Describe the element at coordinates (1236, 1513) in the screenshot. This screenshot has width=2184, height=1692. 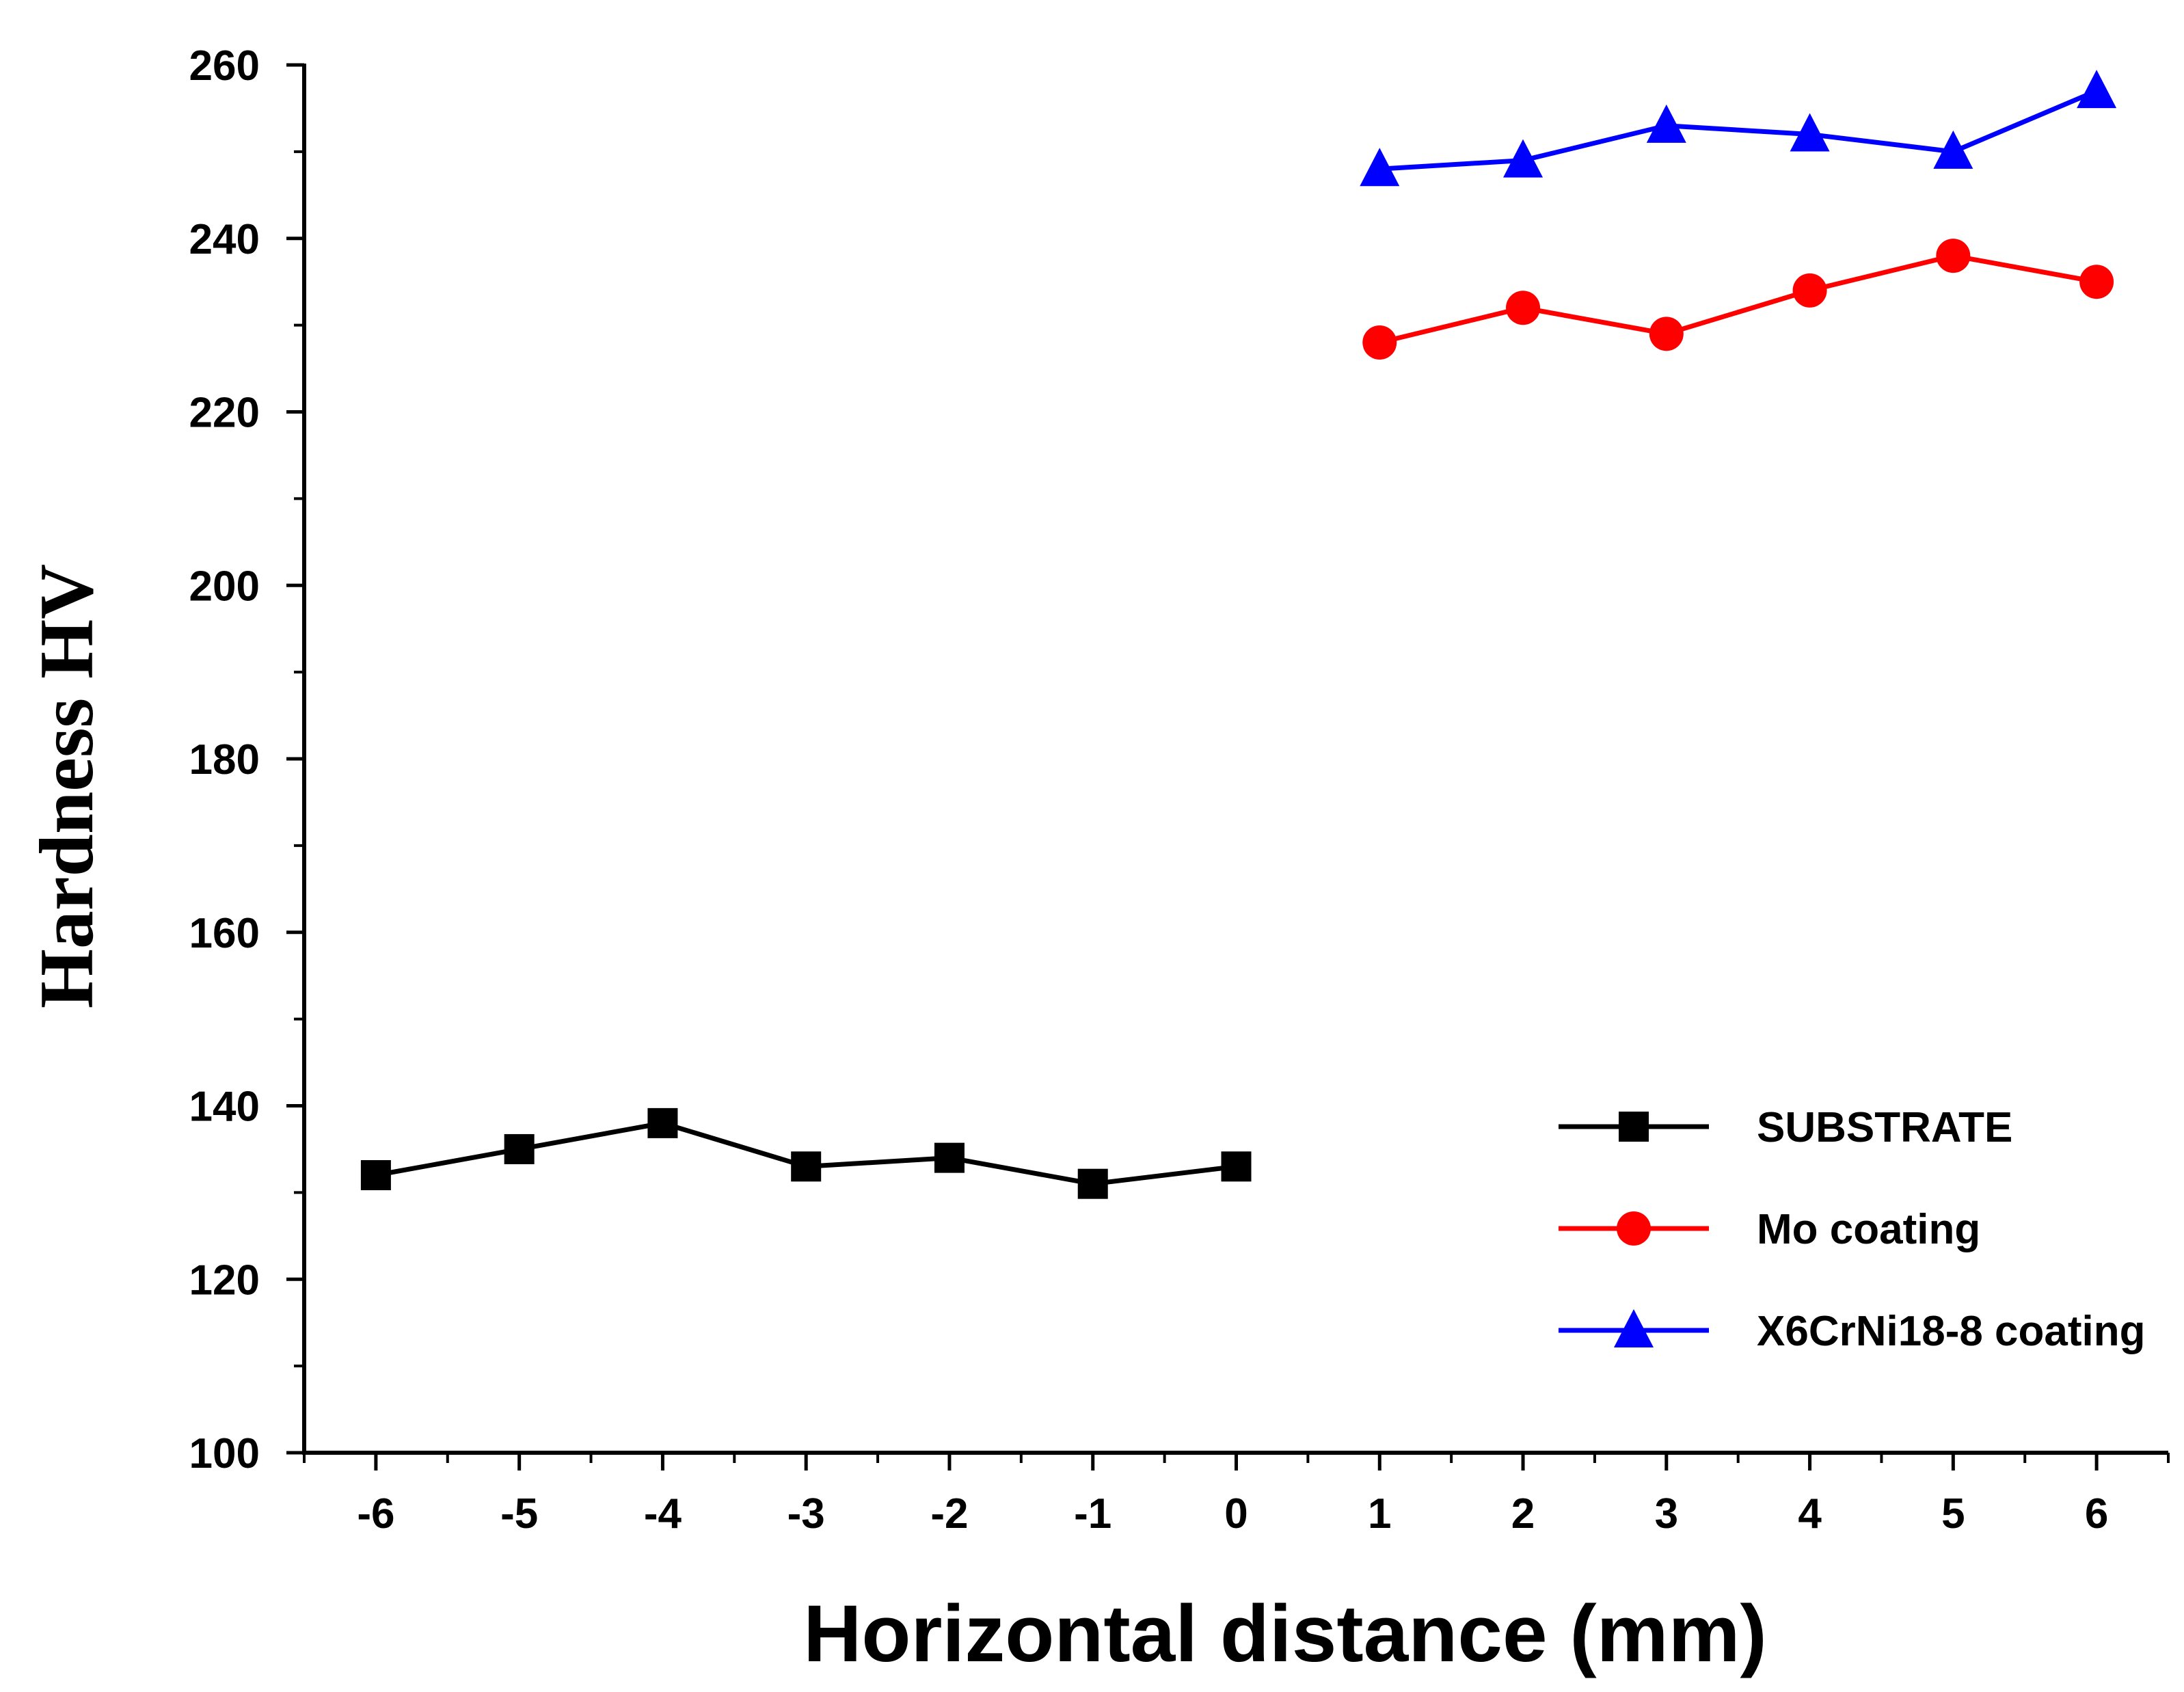
I see `x-tick-label: 0` at that location.